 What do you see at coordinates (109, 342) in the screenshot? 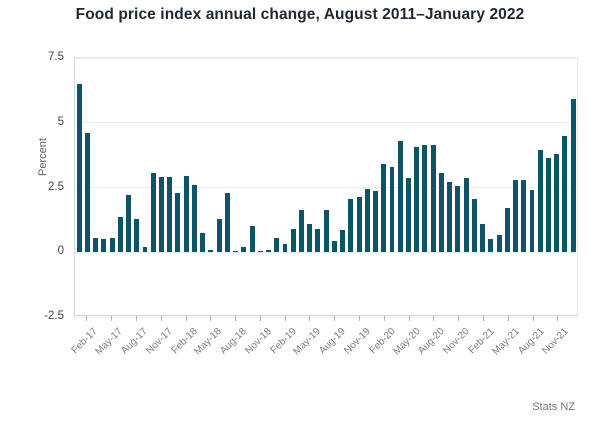
I see `x-tick-label: May-17` at bounding box center [109, 342].